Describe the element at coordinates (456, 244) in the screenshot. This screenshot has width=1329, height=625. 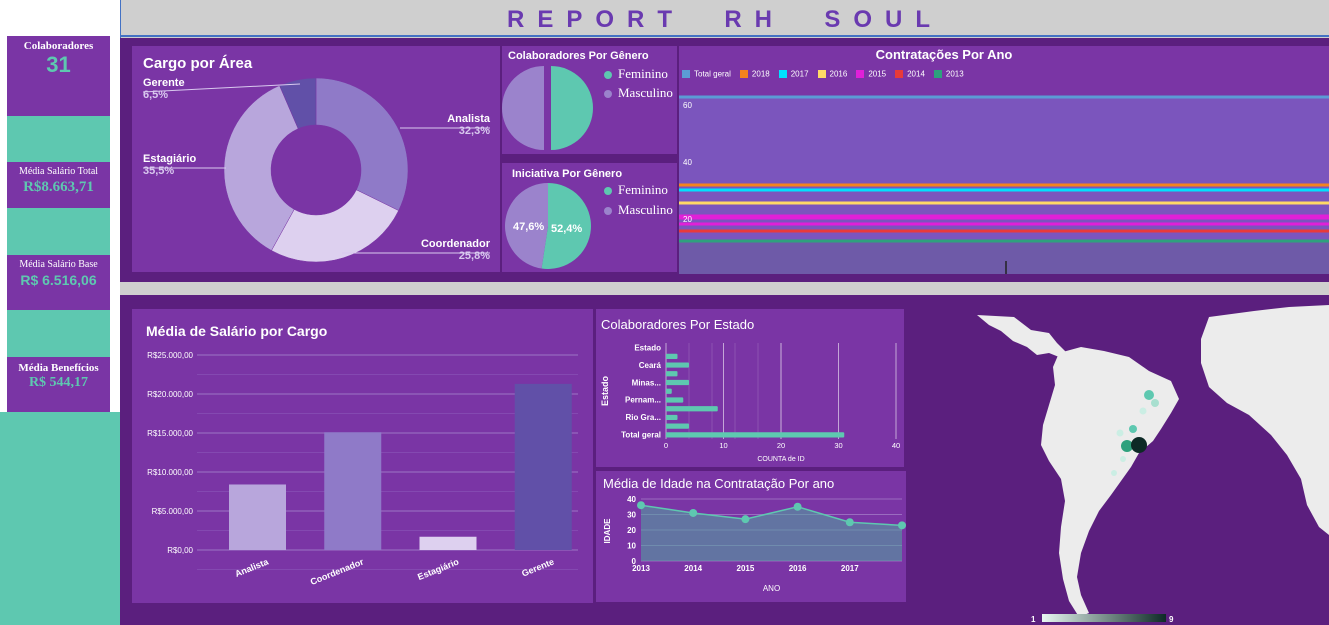
I see `donut-label-name: Coordenador` at that location.